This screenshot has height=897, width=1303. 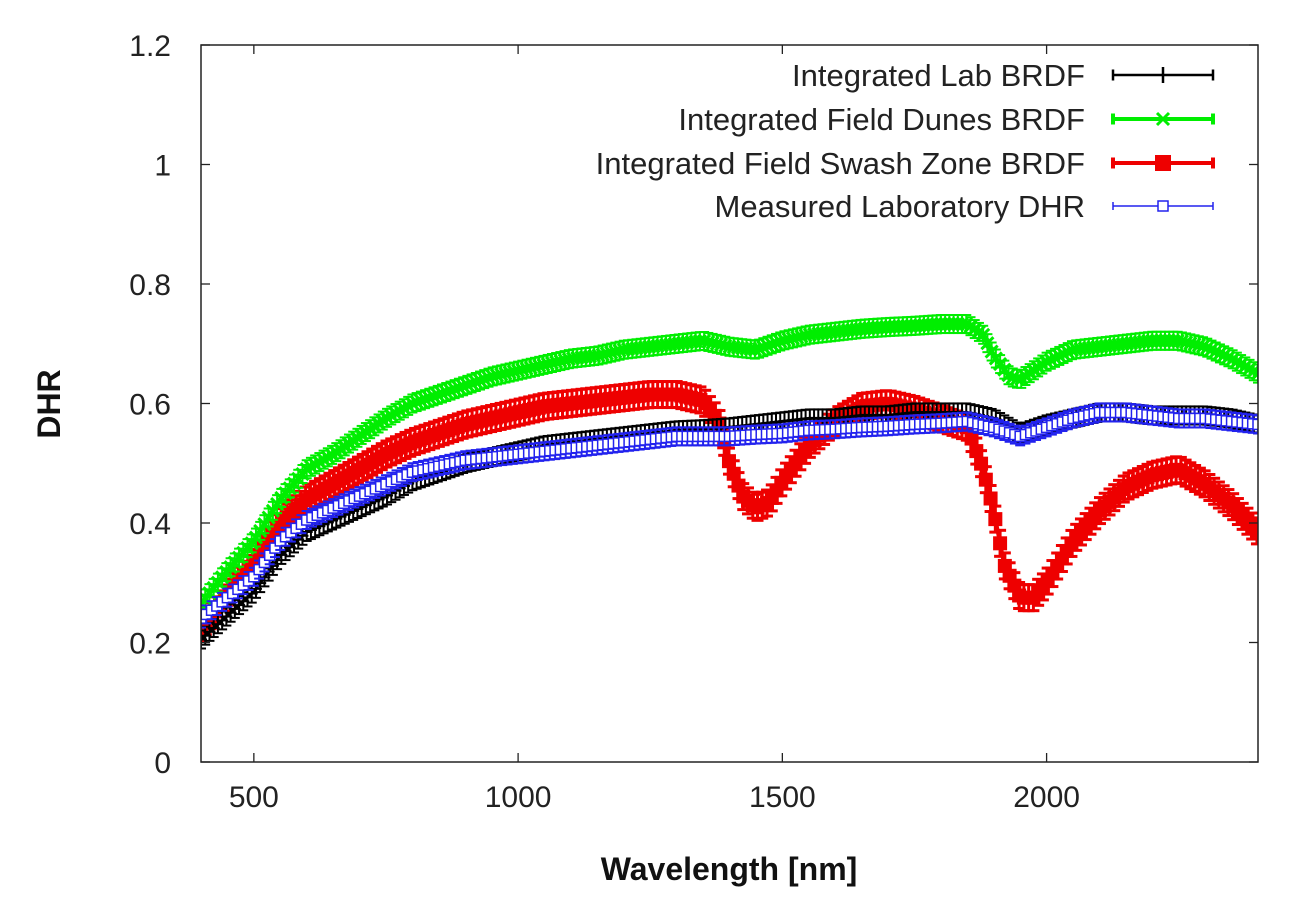 I want to click on y-tick-label: 1, so click(x=162, y=166).